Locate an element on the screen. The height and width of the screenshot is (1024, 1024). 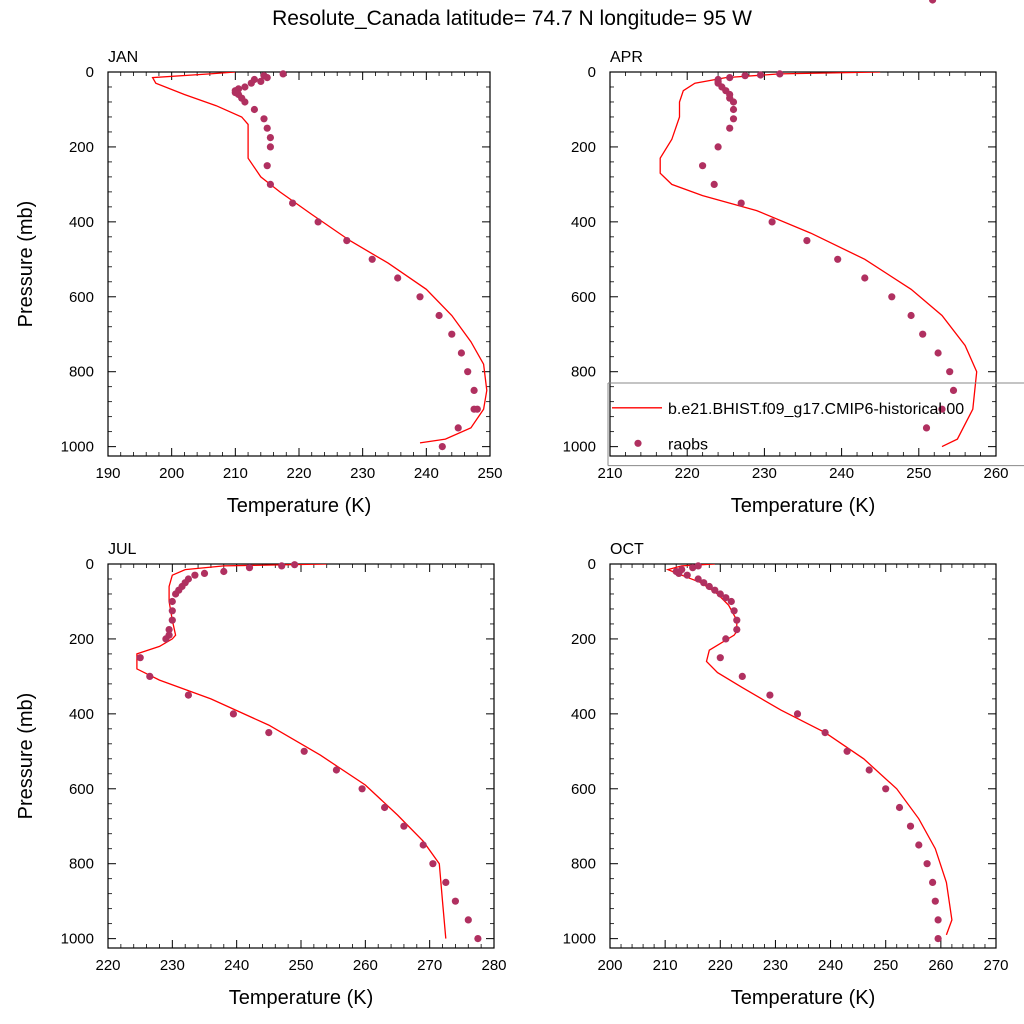
panel-title: JUL is located at coordinates (122, 549).